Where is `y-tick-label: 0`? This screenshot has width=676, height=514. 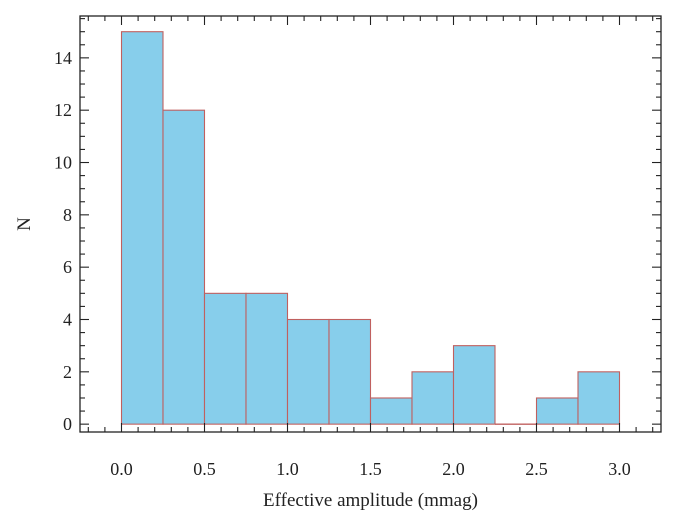 y-tick-label: 0 is located at coordinates (67, 424).